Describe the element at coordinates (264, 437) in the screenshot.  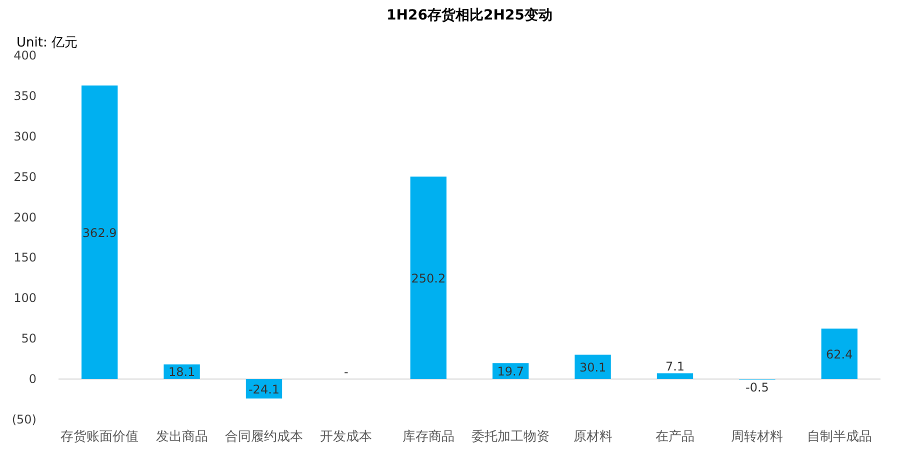
I see `x-tick-label: 合同履约成本` at that location.